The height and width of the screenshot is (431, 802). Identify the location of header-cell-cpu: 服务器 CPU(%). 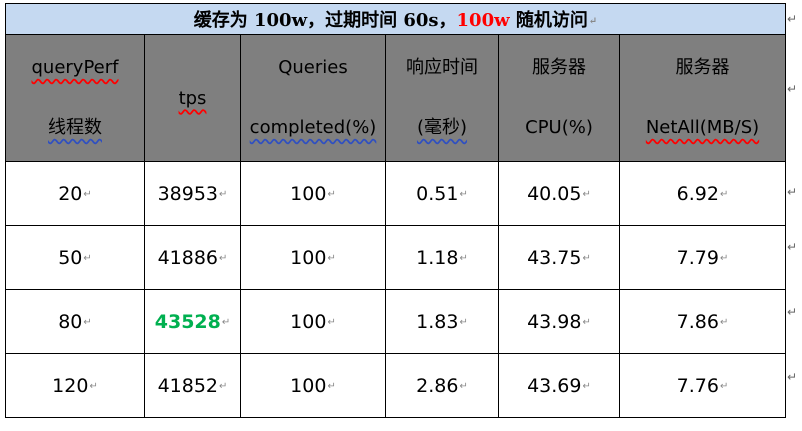
(559, 98).